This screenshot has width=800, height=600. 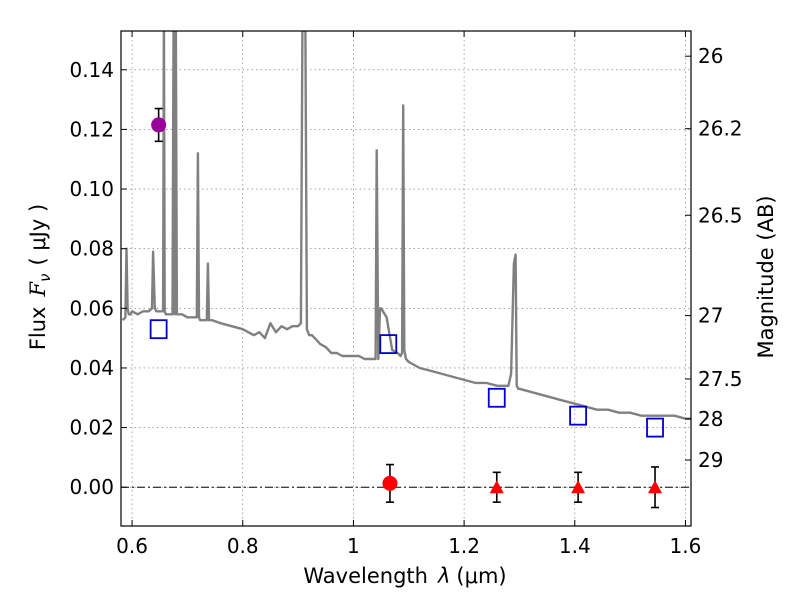 What do you see at coordinates (243, 546) in the screenshot?
I see `x-tick-label: 0.8` at bounding box center [243, 546].